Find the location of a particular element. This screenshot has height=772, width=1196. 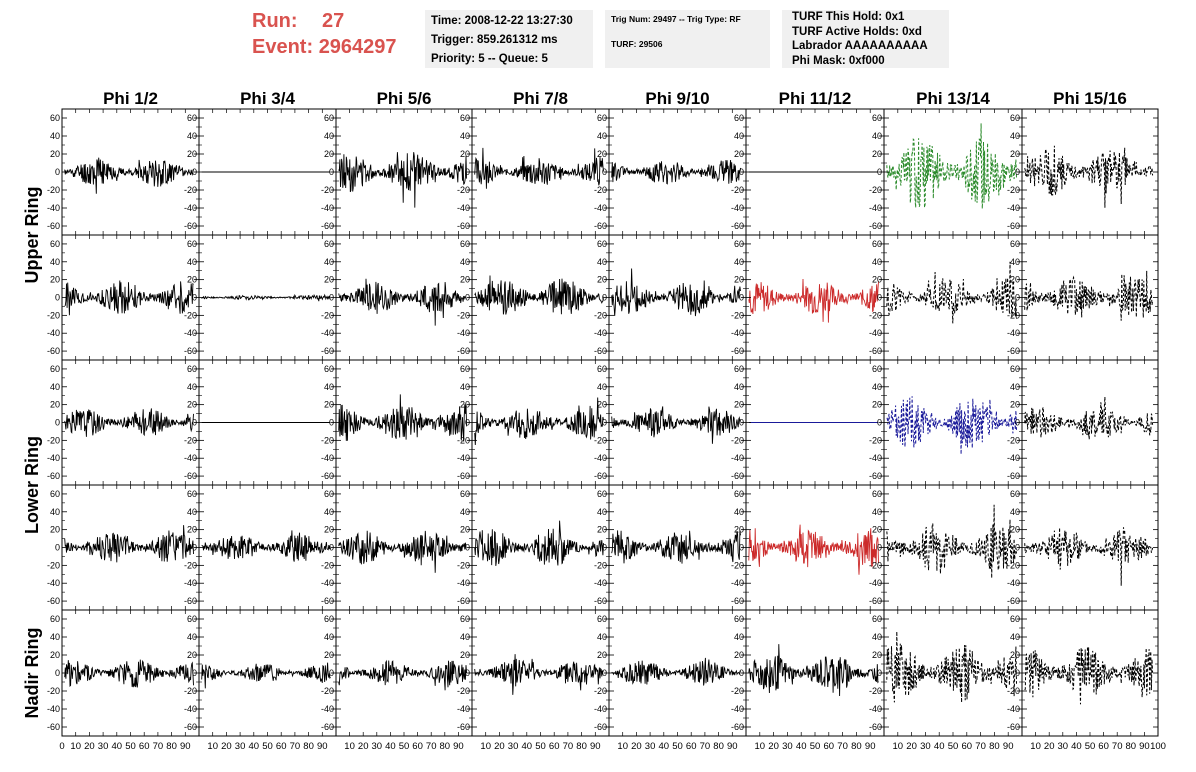

run-row: Run: 27 is located at coordinates (324, 21).